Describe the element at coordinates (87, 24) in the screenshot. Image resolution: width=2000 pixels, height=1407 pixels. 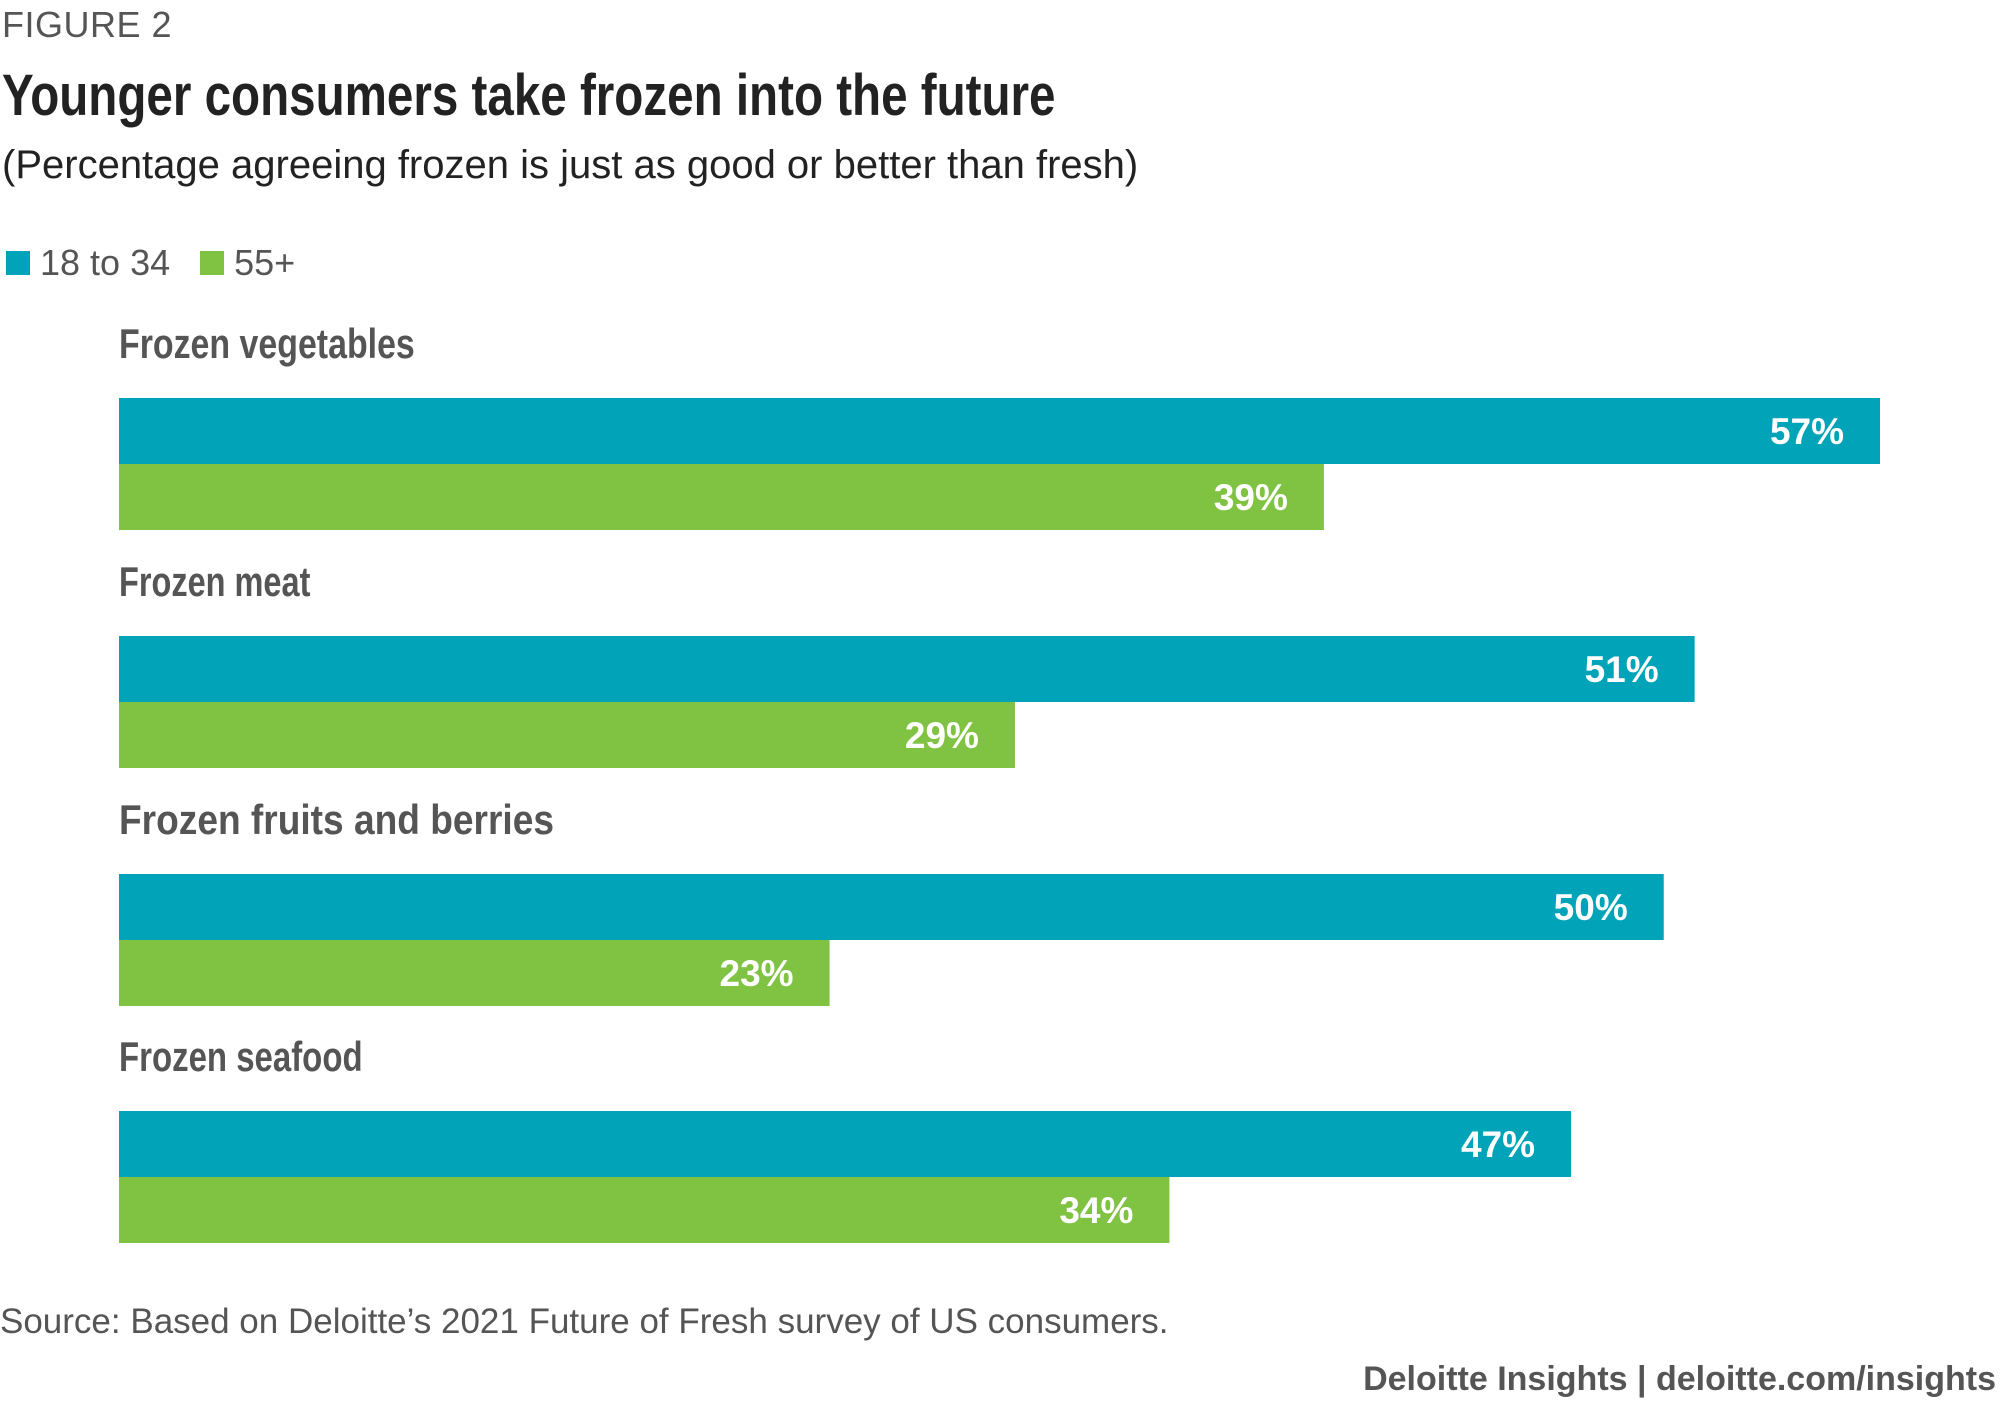
I see `figure-label: FIGURE 2` at that location.